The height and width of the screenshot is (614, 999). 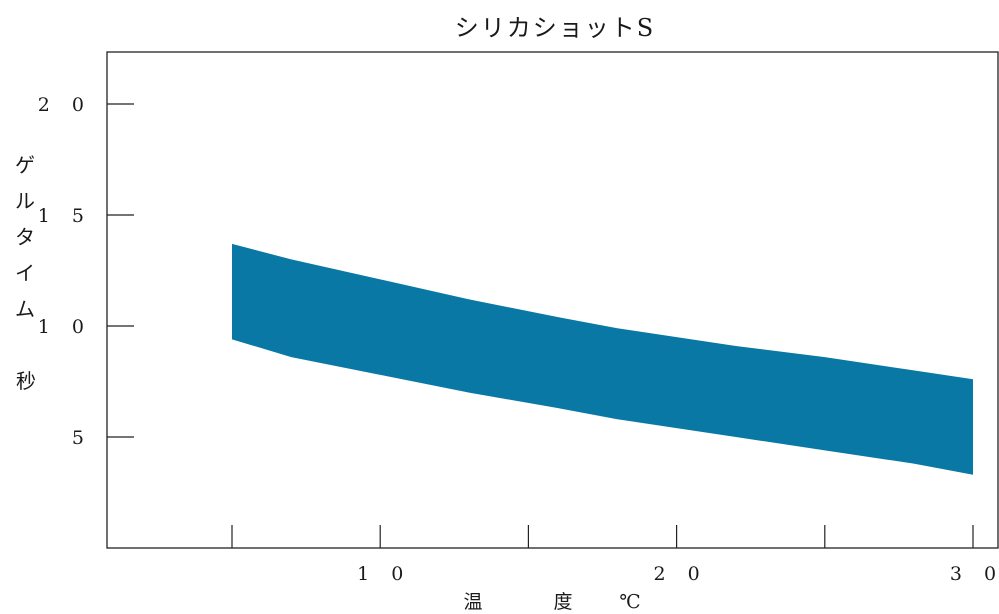 What do you see at coordinates (25, 165) in the screenshot?
I see `y-axis-label-char-1: ゲ` at bounding box center [25, 165].